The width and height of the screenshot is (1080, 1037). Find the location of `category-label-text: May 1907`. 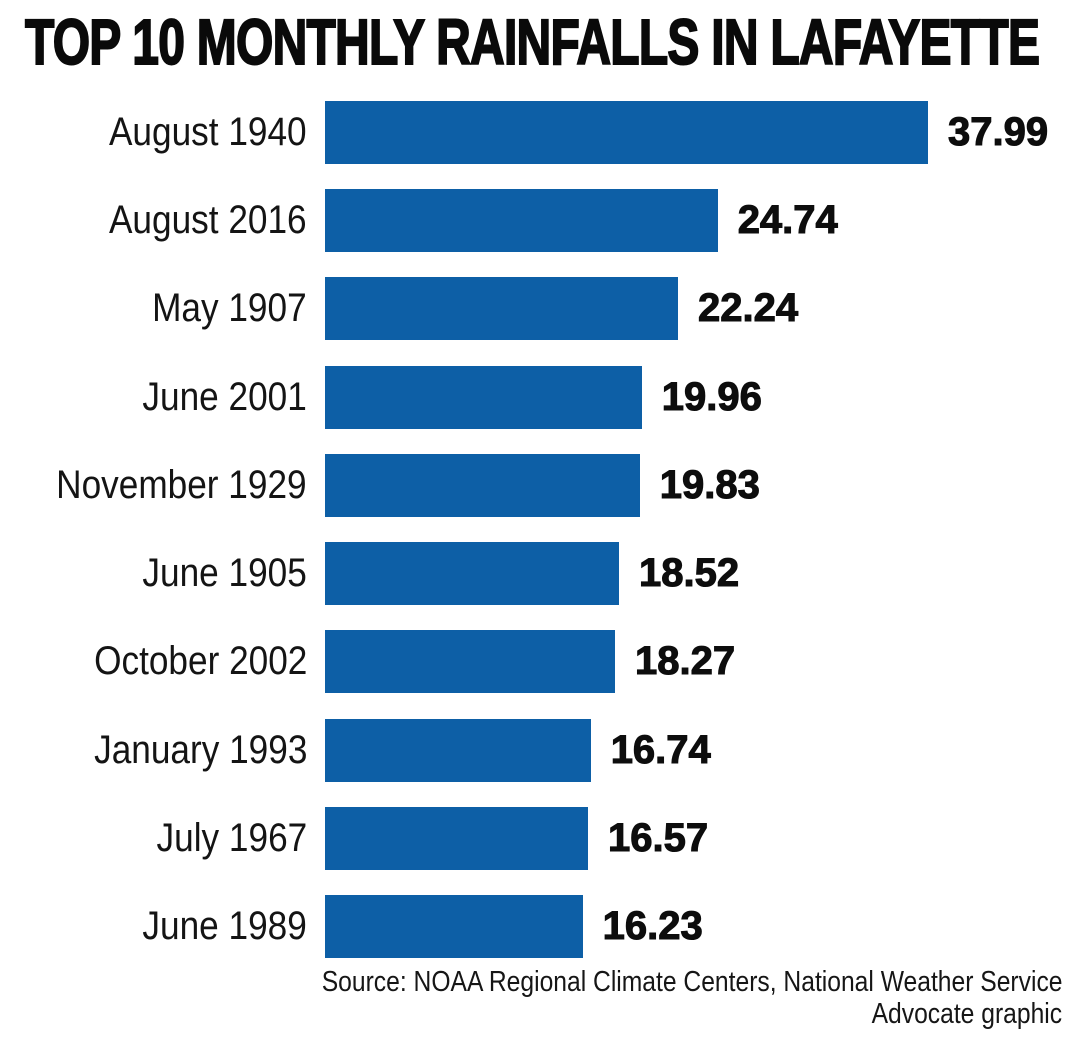

category-label-text: May 1907 is located at coordinates (229, 308).